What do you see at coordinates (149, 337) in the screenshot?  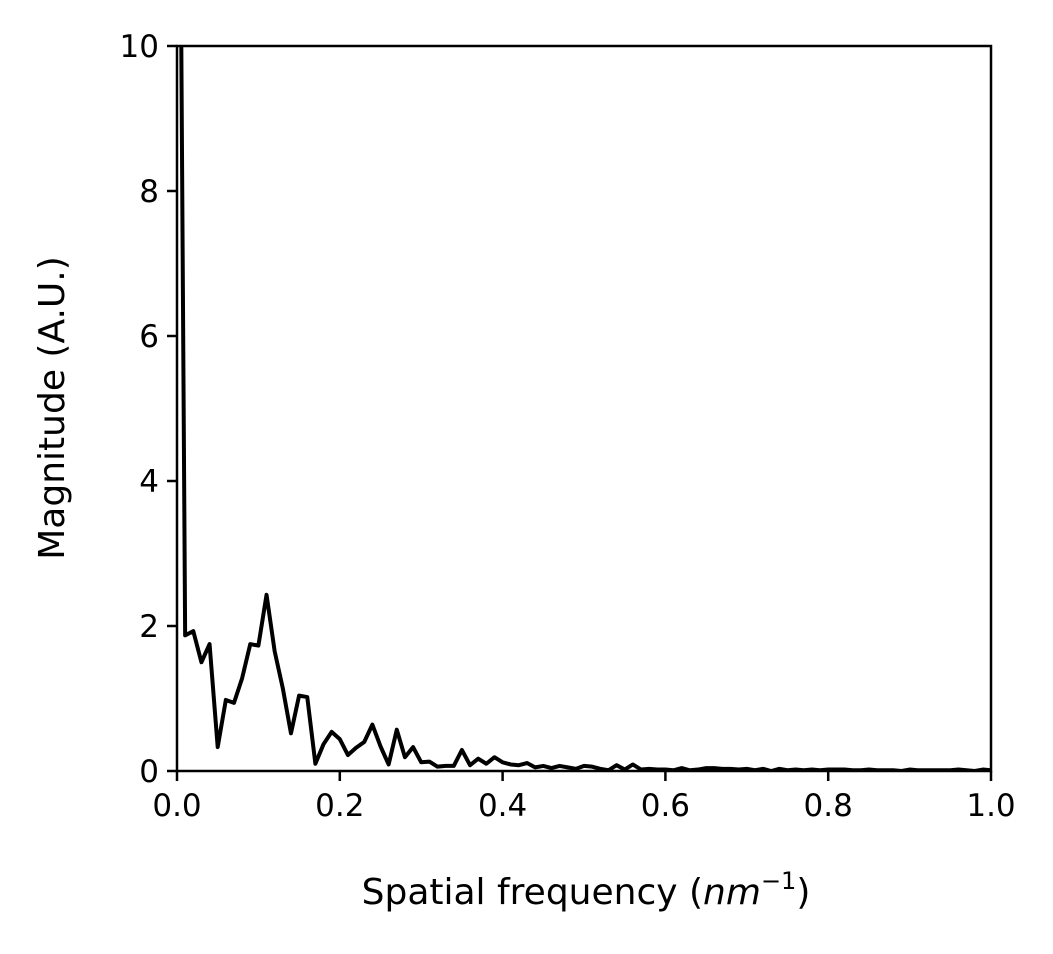 I see `y-tick-label: 6` at bounding box center [149, 337].